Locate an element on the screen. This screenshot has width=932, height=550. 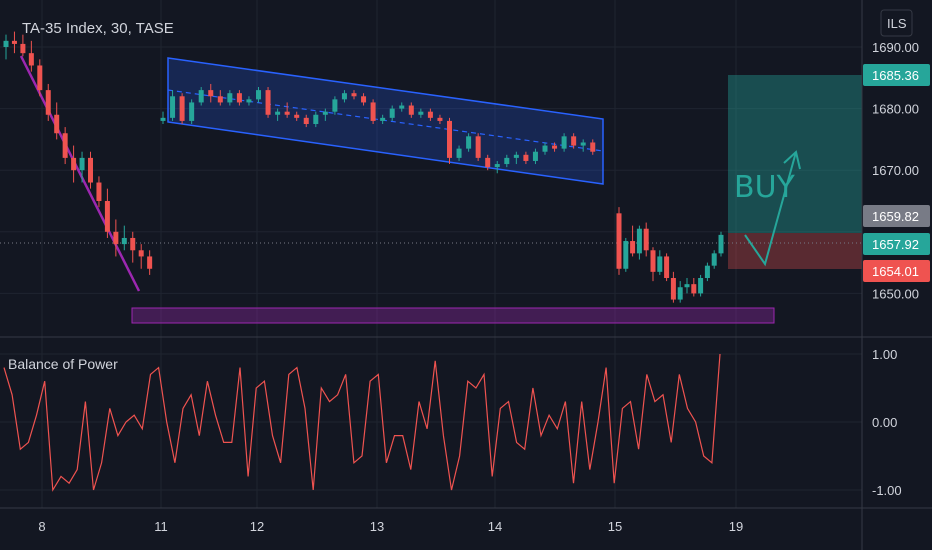
currency-label: ILS is located at coordinates (897, 23).